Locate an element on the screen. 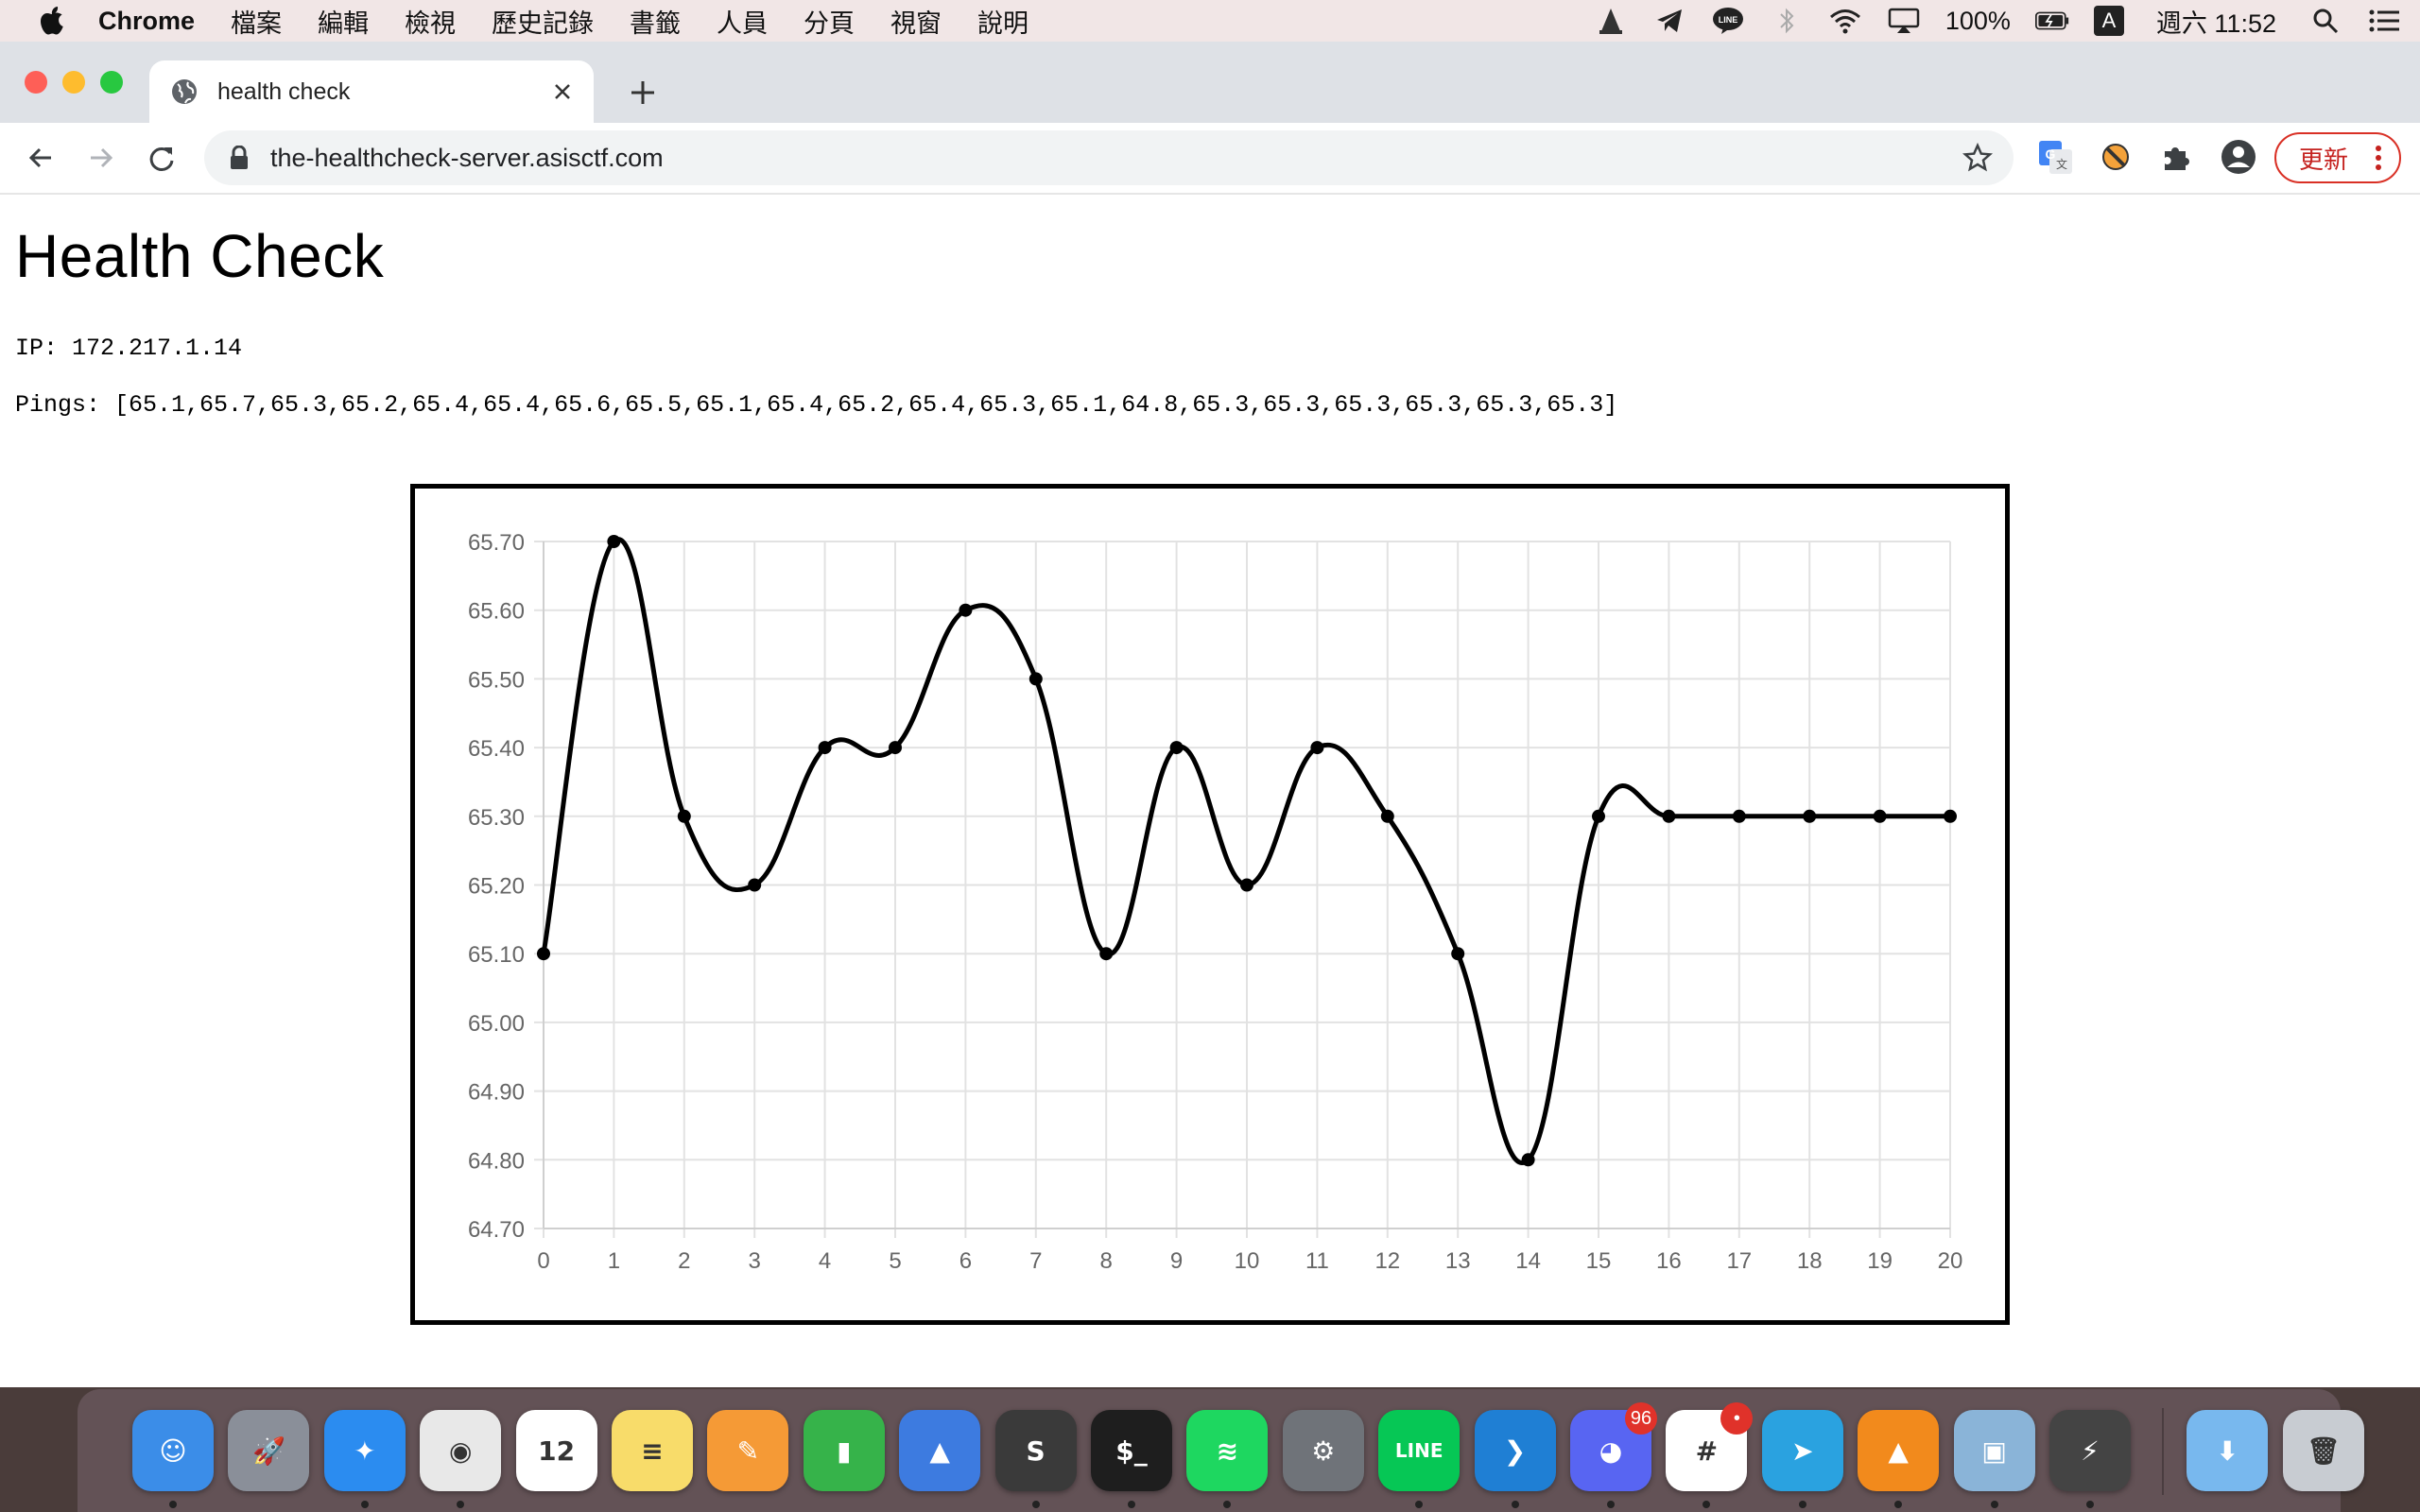 This screenshot has width=2420, height=1512. dock-launchpad-icon: 🚀 is located at coordinates (269, 1450).